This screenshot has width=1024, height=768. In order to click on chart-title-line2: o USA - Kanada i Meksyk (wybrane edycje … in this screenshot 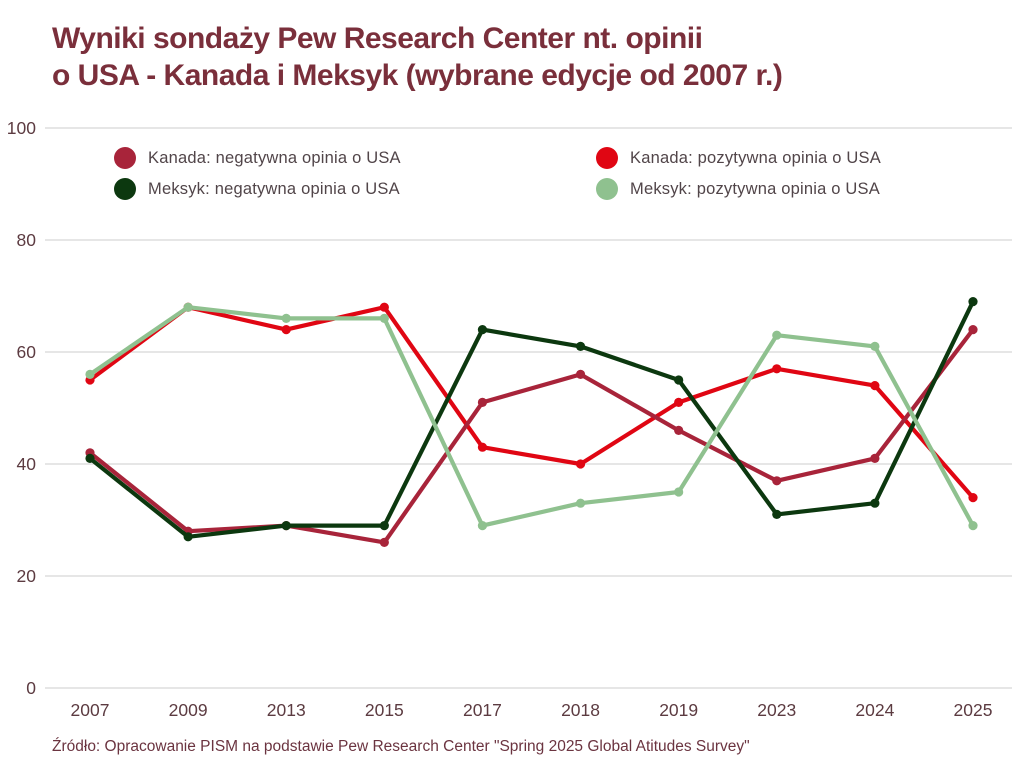, I will do `click(417, 75)`.